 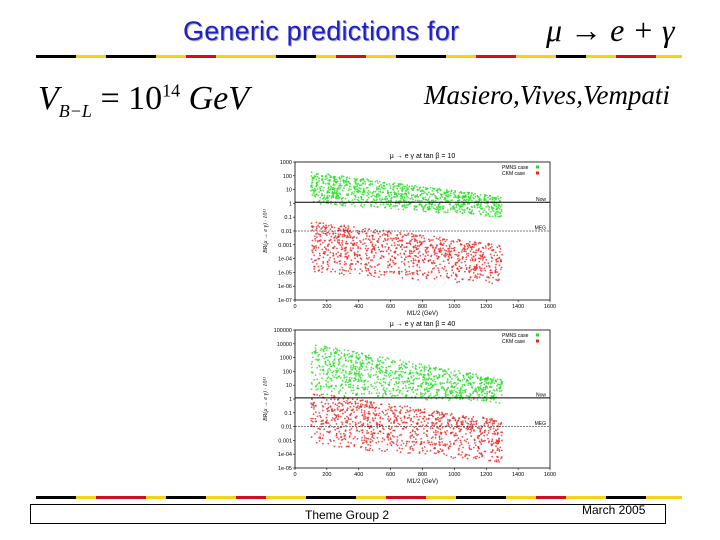 I want to click on y-tick-label: 1e-04, so click(x=285, y=260).